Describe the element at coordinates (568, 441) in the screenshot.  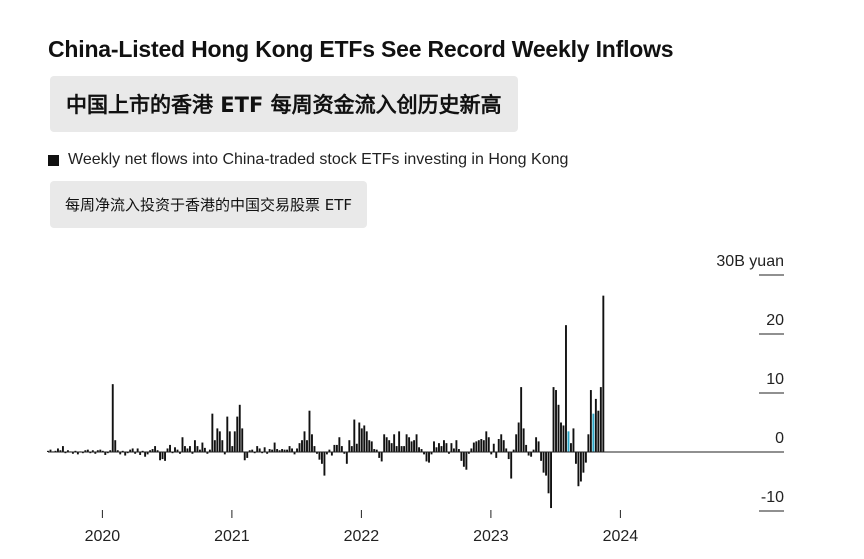
I see `bar-highlighted` at that location.